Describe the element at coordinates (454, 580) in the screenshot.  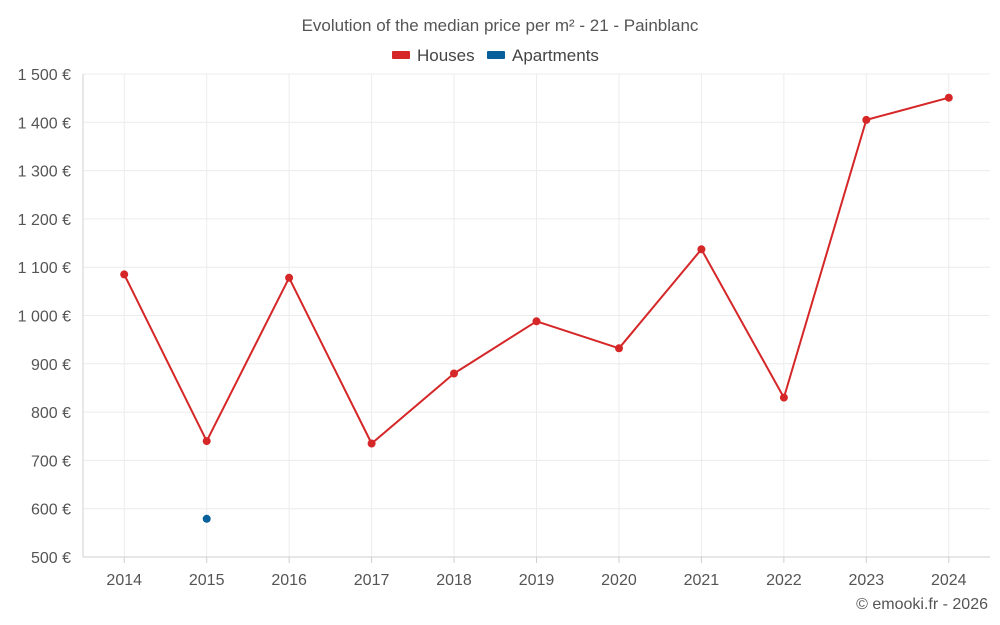
I see `x-tick-label: 2018` at that location.